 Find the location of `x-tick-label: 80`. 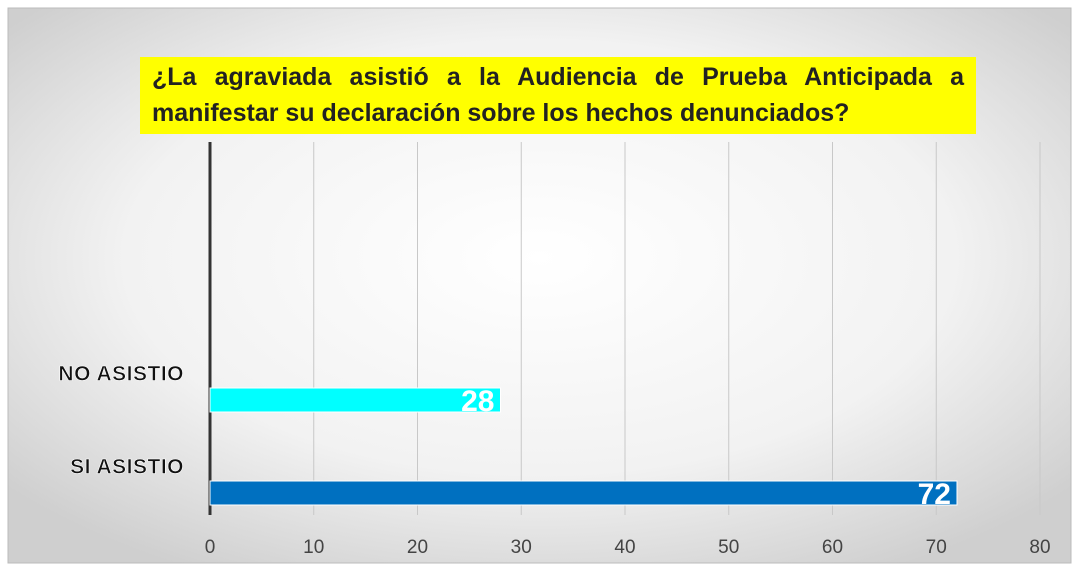

x-tick-label: 80 is located at coordinates (1039, 547).